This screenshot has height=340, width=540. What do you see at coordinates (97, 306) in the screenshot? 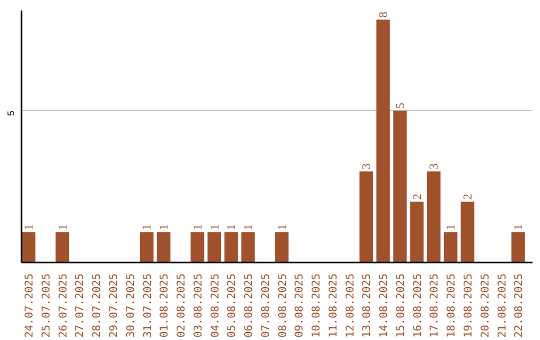
I see `x-tick-label: 28.07.2025` at bounding box center [97, 306].